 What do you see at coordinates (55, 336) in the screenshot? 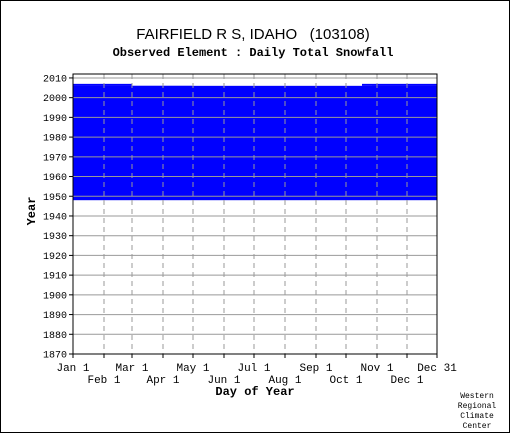
I see `y-tick-label: 1880` at bounding box center [55, 336].